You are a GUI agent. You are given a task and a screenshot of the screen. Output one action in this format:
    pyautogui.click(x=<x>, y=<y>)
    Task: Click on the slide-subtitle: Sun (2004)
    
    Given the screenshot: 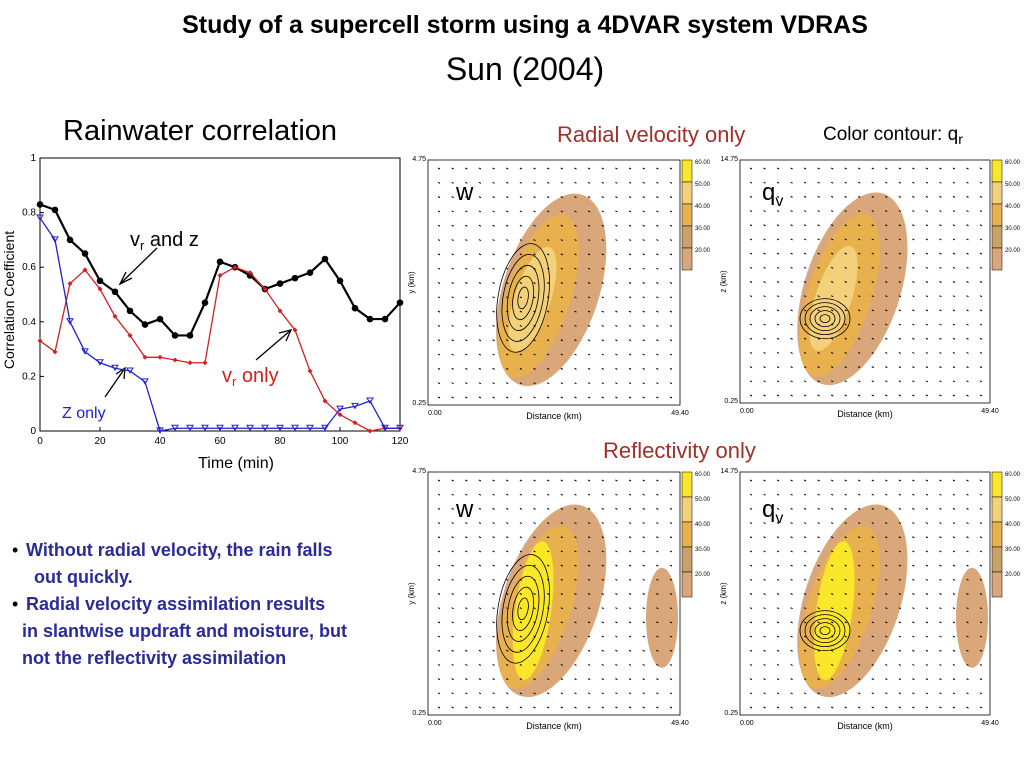 What is the action you would take?
    pyautogui.click(x=525, y=69)
    